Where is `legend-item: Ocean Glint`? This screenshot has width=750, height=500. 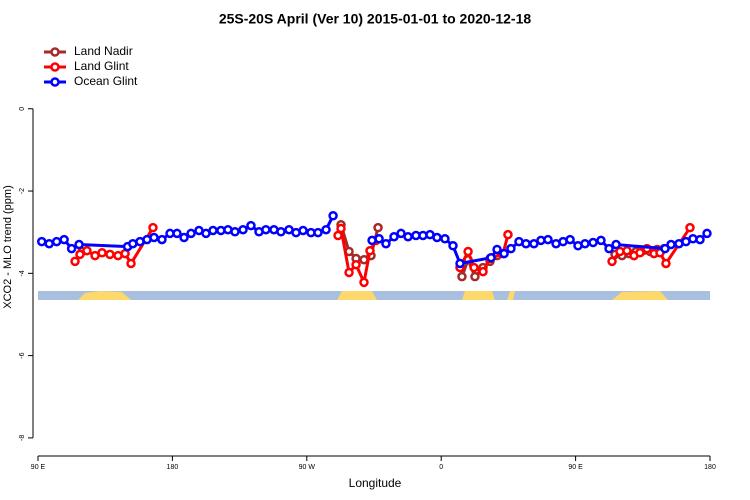 legend-item: Ocean Glint is located at coordinates (91, 81).